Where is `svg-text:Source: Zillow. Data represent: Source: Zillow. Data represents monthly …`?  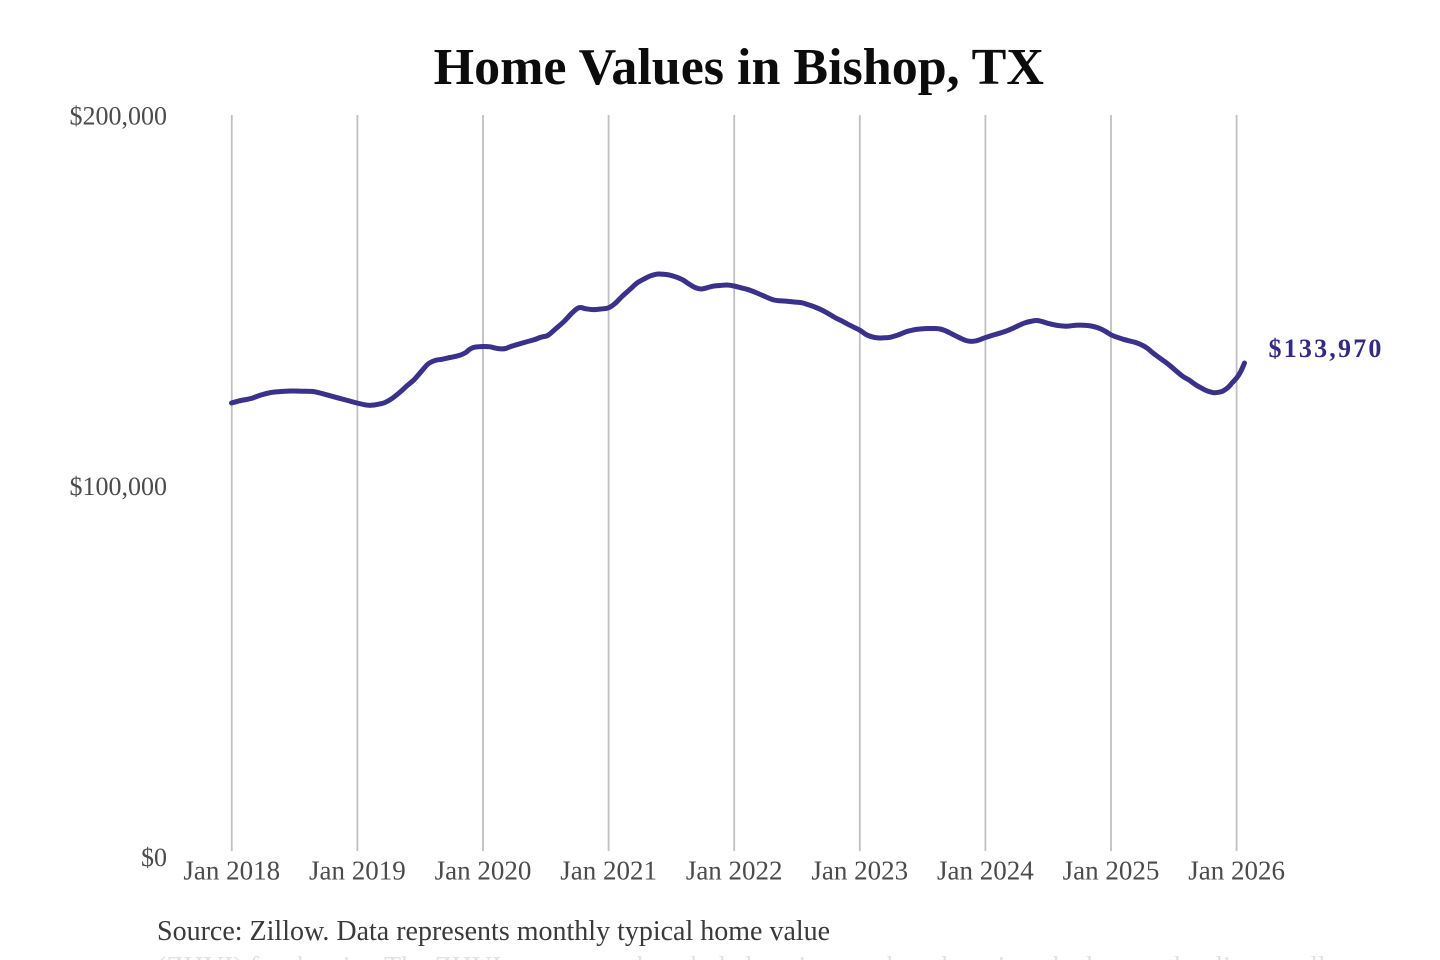
svg-text:Source: Zillow. Data represent: Source: Zillow. Data represents monthly … is located at coordinates (493, 931).